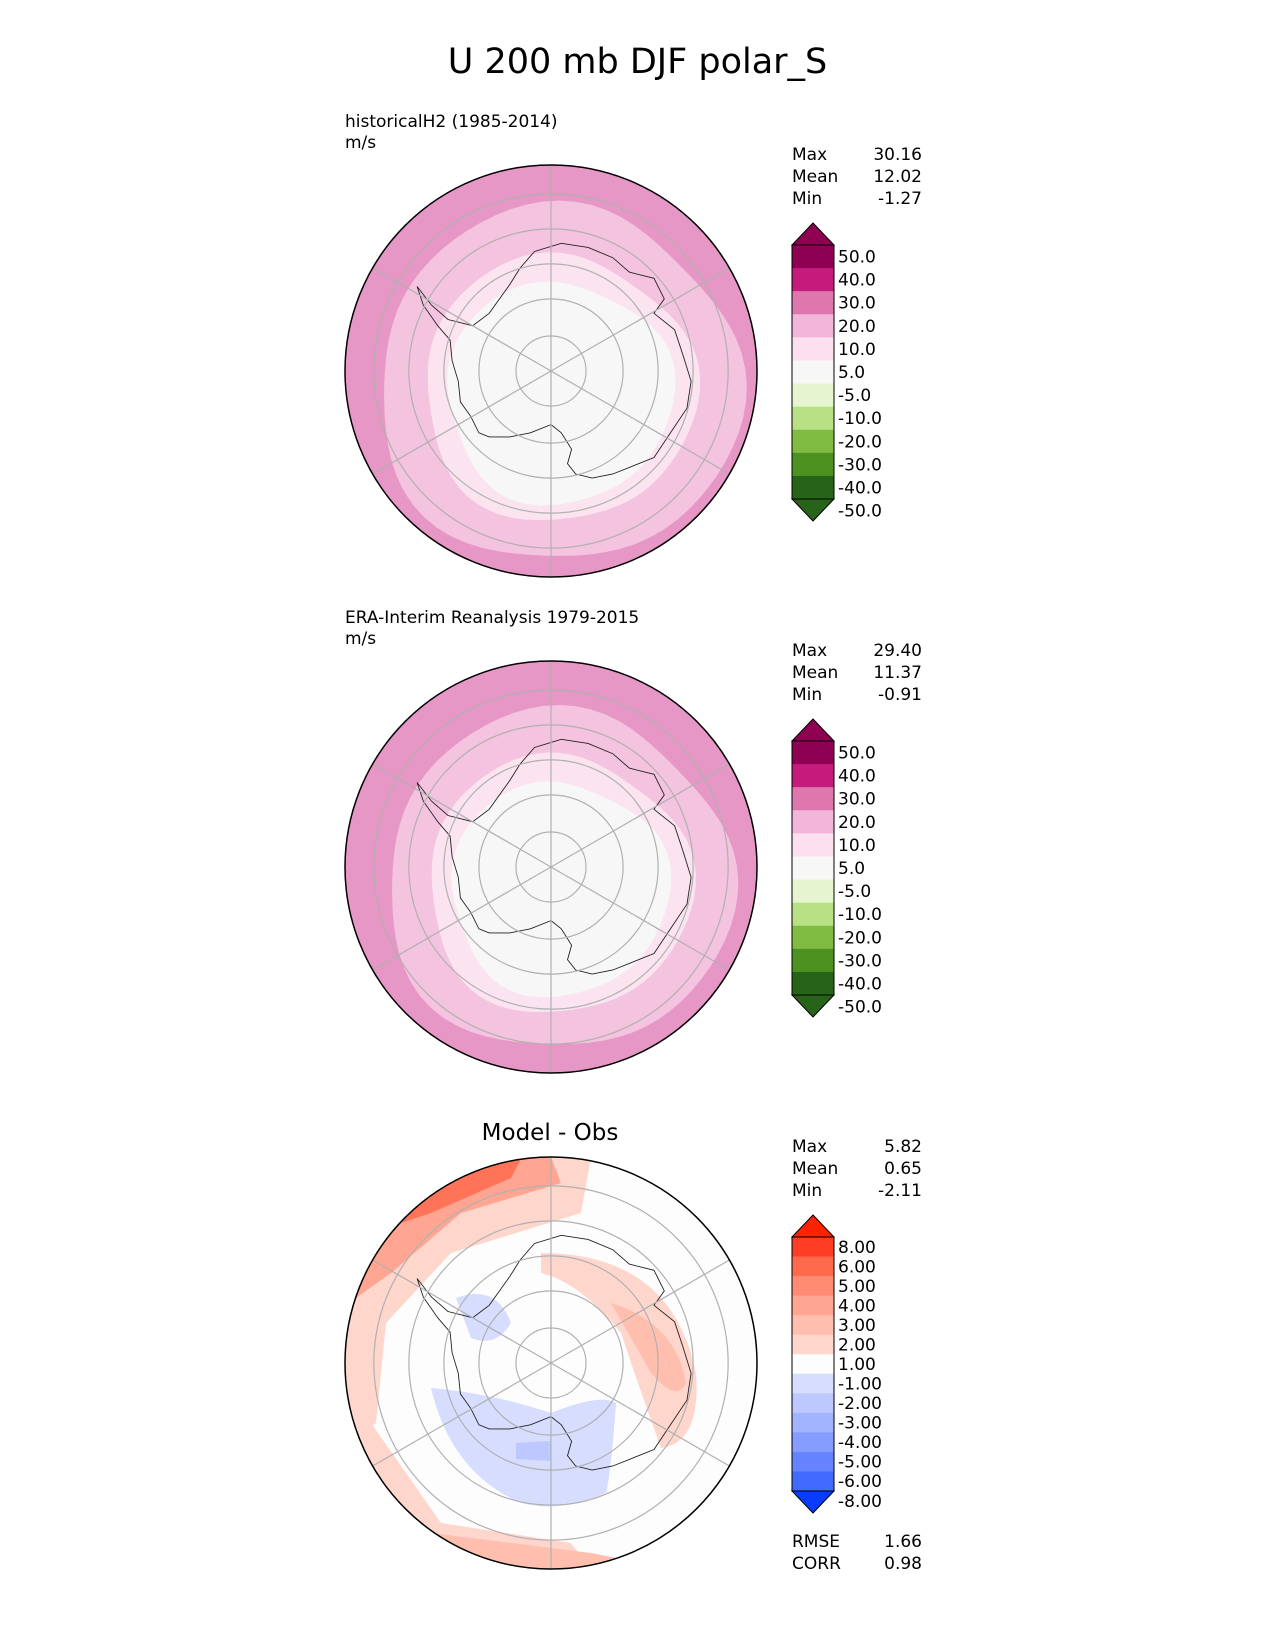  Describe the element at coordinates (816, 1542) in the screenshot. I see `metric-label: RMSE` at that location.